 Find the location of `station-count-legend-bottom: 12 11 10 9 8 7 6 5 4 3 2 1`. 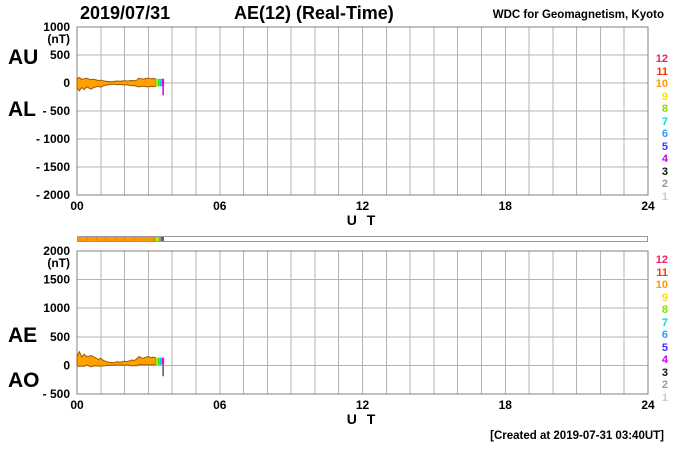

station-count-legend-bottom: 12 11 10 9 8 7 6 5 4 3 2 1 is located at coordinates (659, 329).